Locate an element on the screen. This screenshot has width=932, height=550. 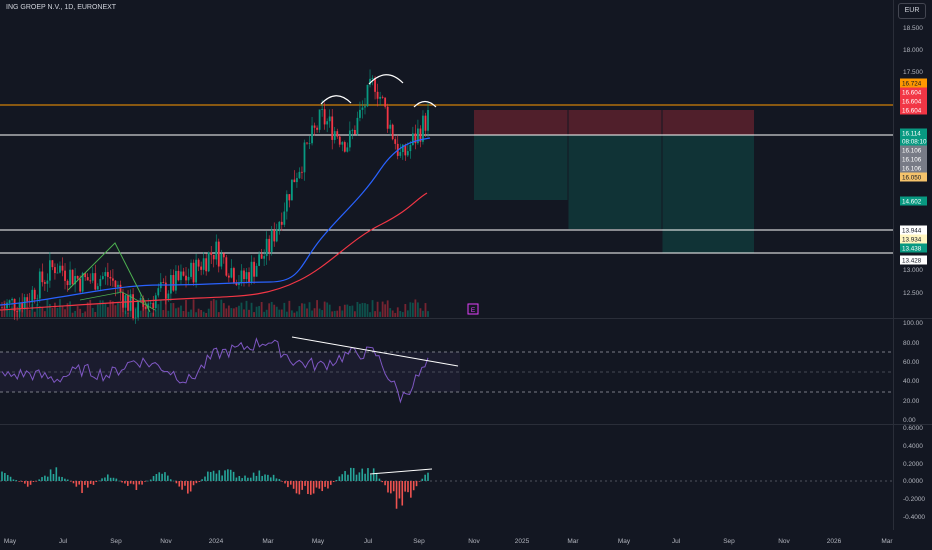
currency-button: EUR is located at coordinates (912, 11).